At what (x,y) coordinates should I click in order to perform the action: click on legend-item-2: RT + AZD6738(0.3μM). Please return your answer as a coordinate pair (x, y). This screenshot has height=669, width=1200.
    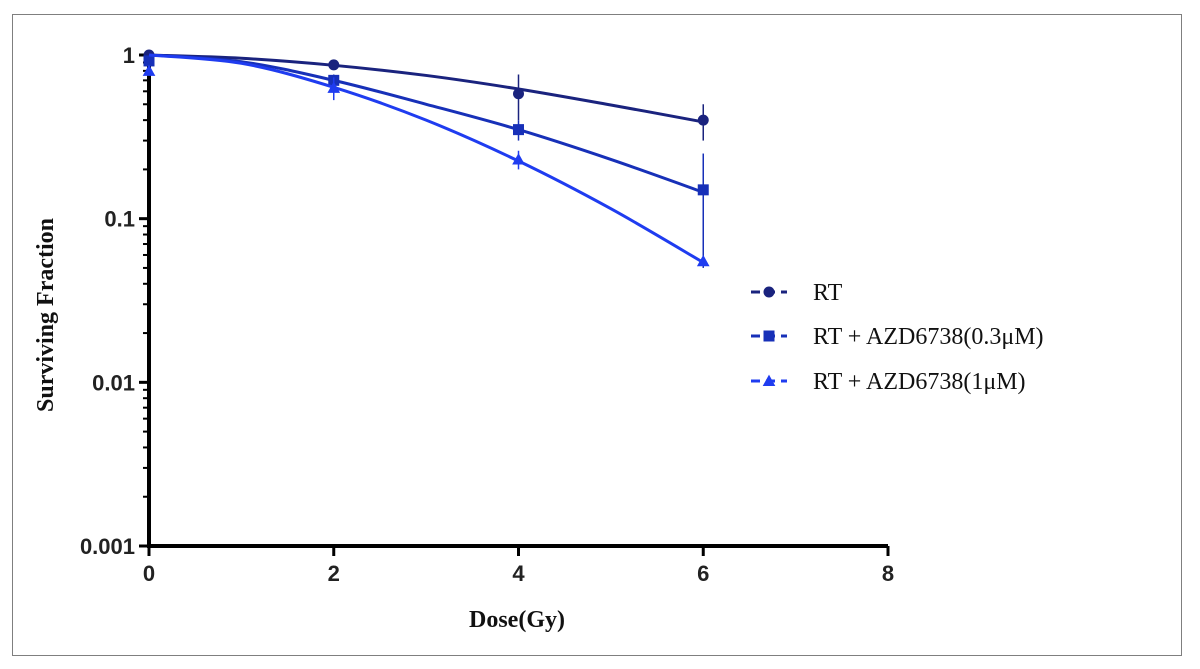
    Looking at the image, I should click on (897, 337).